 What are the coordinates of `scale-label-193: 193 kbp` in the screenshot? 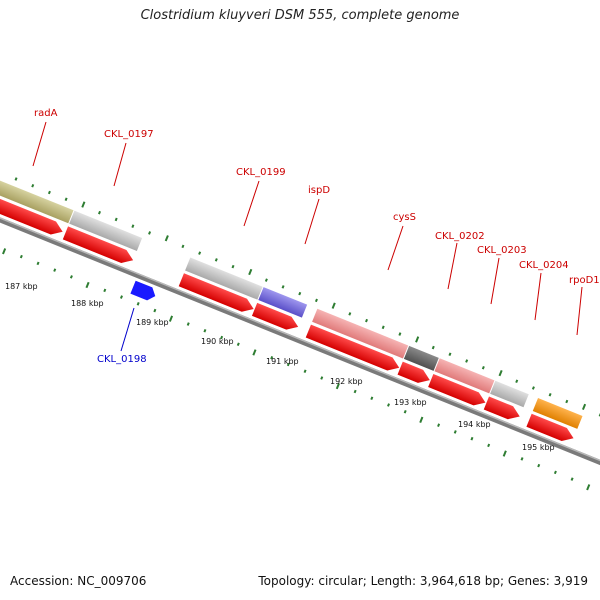 It's located at (410, 402).